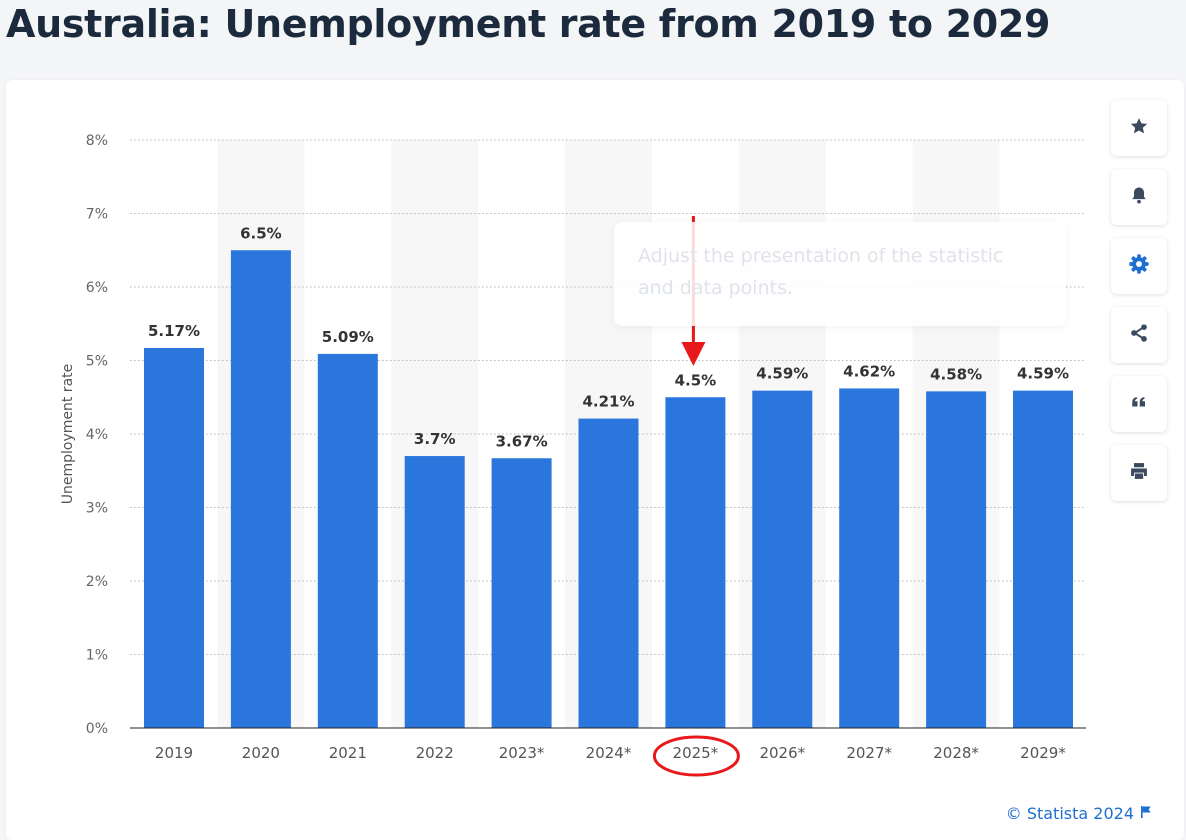 This screenshot has height=840, width=1186. I want to click on cite-button, so click(1139, 404).